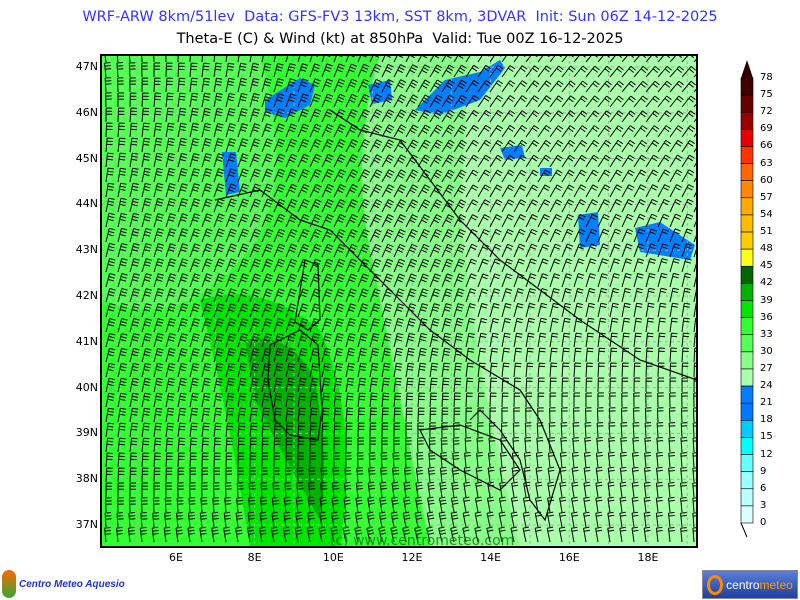  Describe the element at coordinates (86, 250) in the screenshot. I see `lat-label: 43N` at that location.